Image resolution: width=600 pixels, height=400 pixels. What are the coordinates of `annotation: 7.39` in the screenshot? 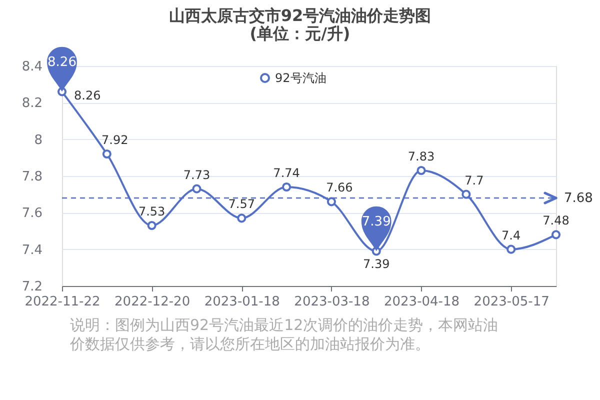 It's located at (376, 222).